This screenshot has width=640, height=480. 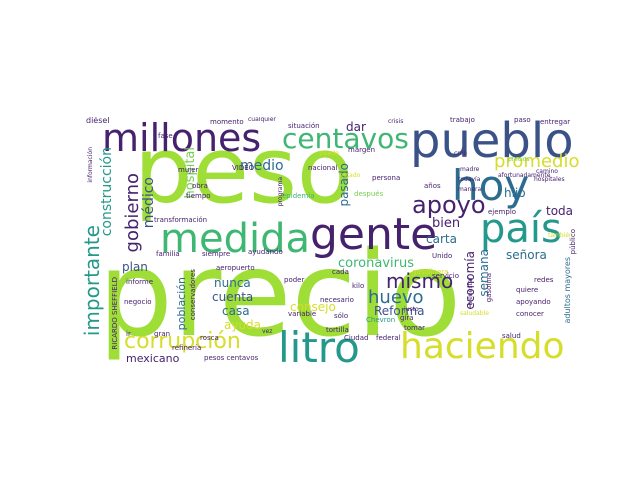 I want to click on word-transformacion: transformación, so click(x=181, y=220).